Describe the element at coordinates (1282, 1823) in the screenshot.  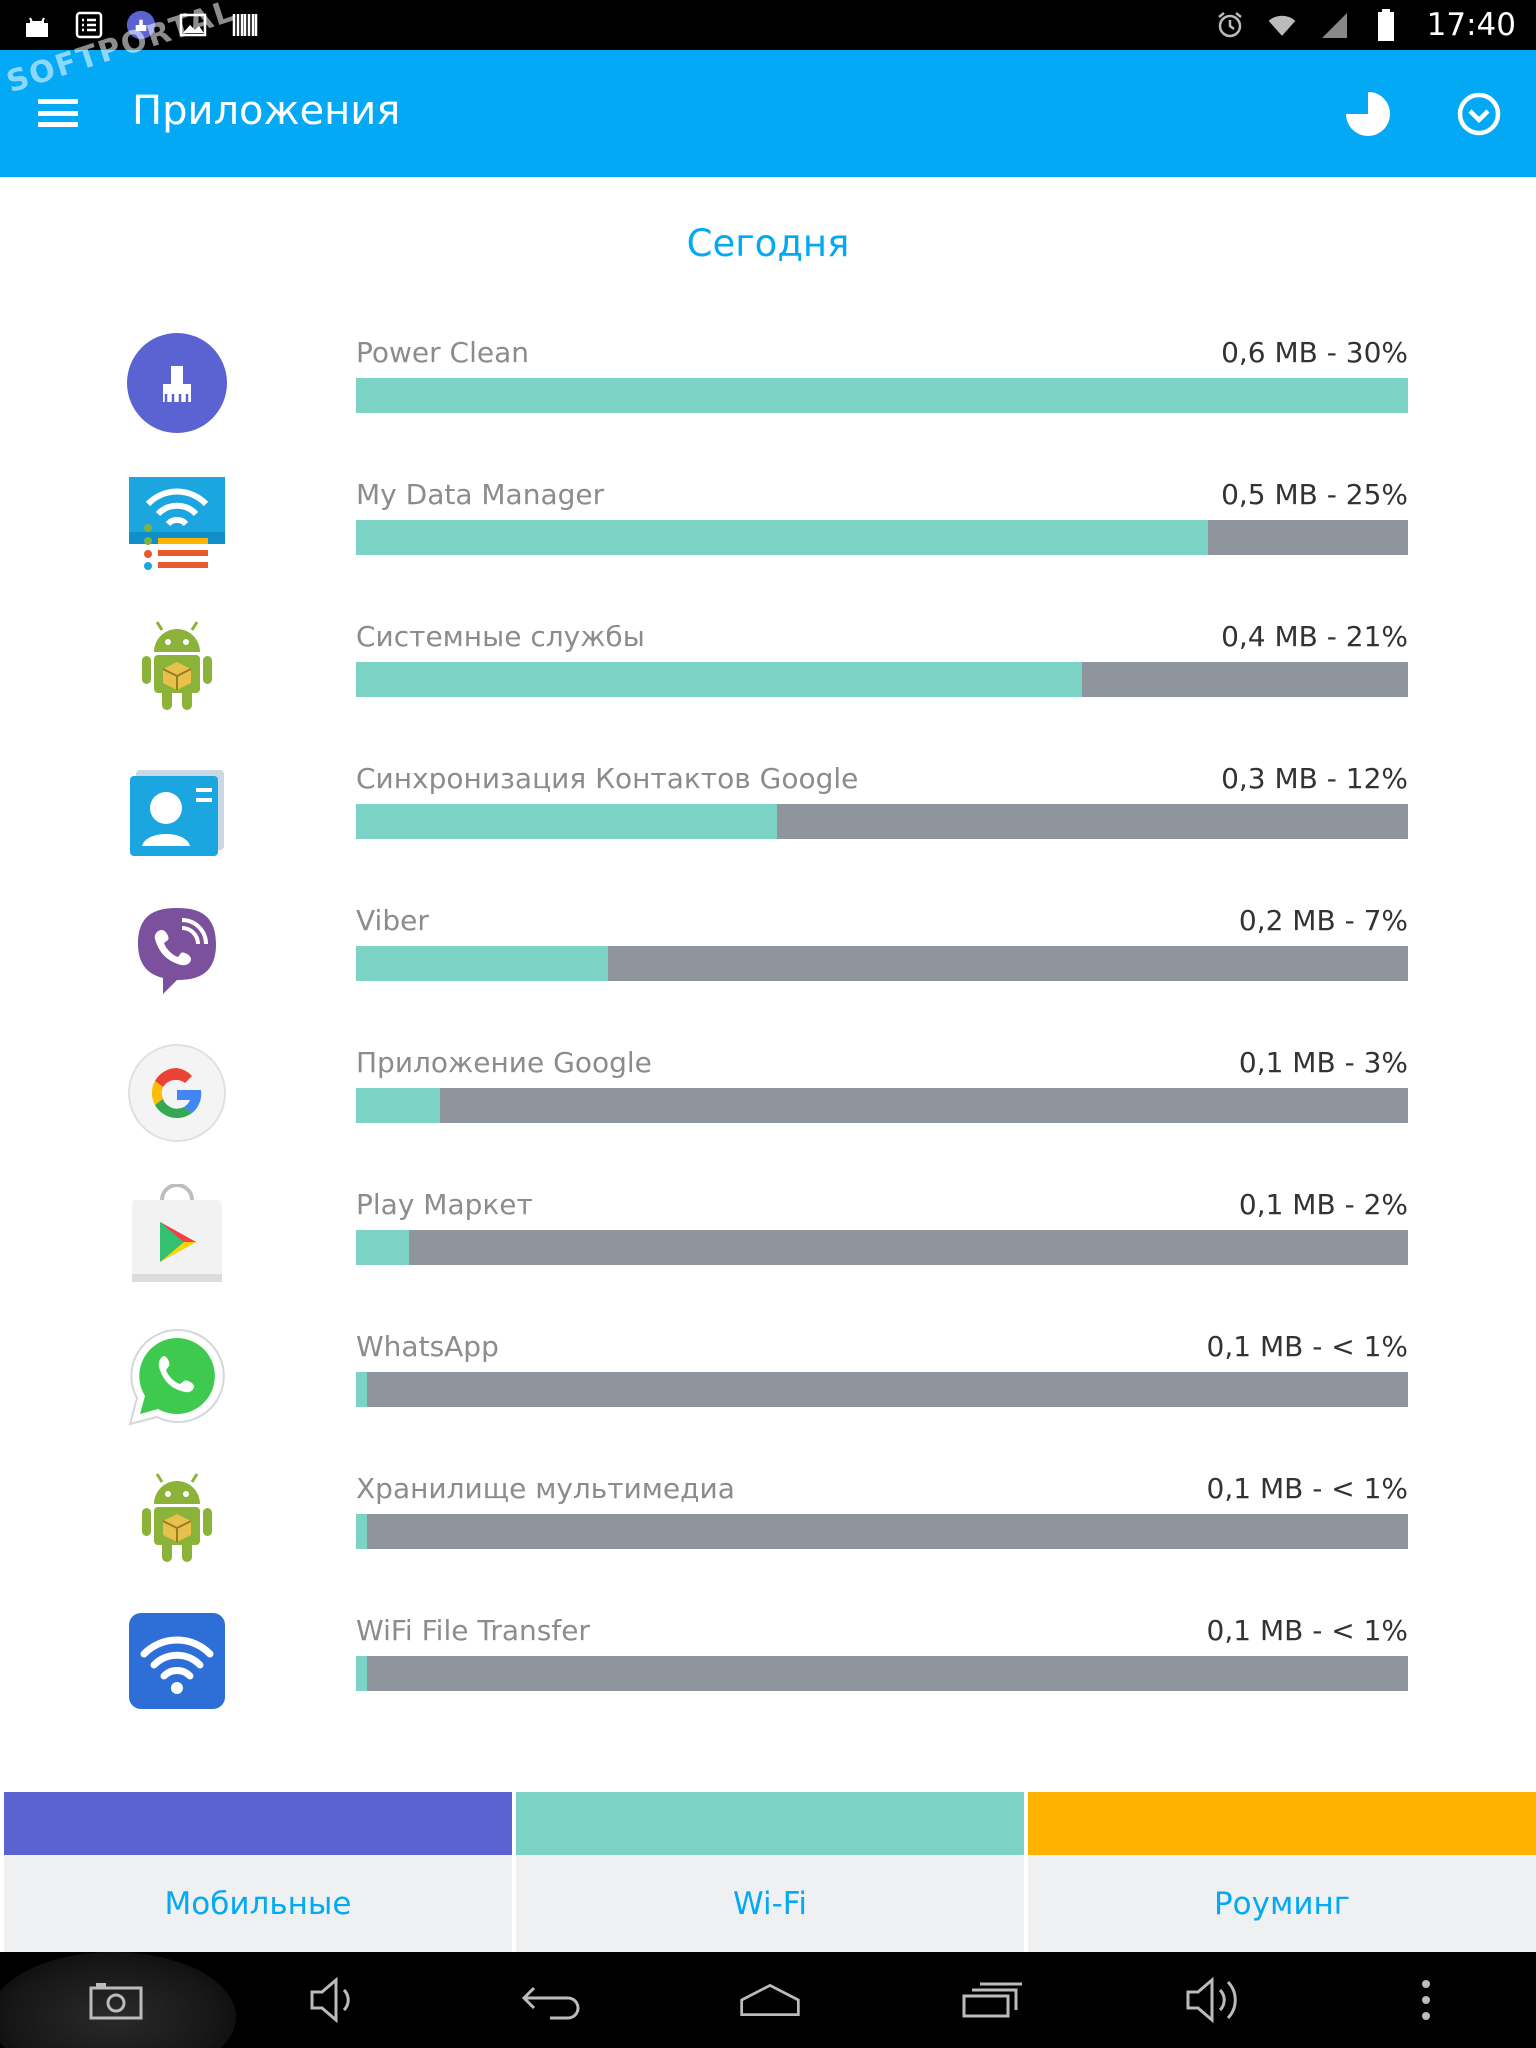
I see `tab-color-roaming` at that location.